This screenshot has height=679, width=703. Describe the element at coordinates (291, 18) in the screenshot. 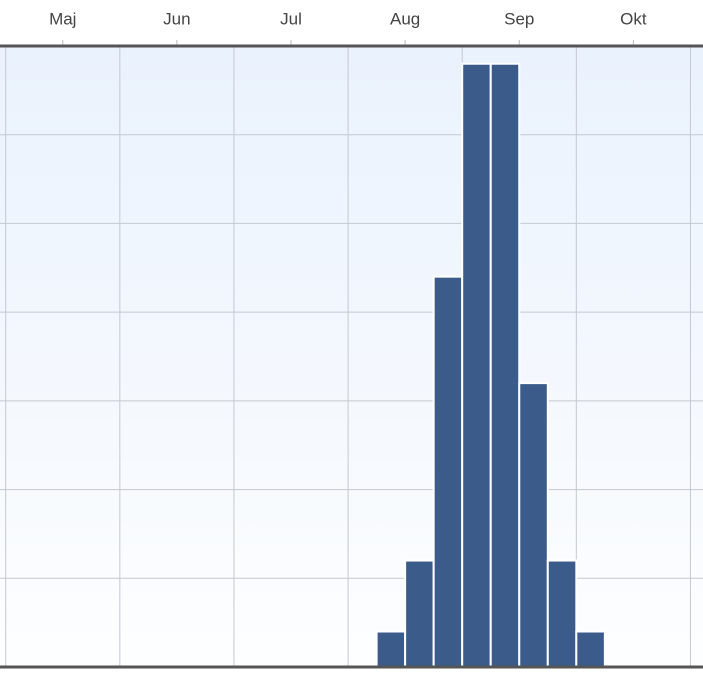

I see `x-tick-label: Jul` at that location.